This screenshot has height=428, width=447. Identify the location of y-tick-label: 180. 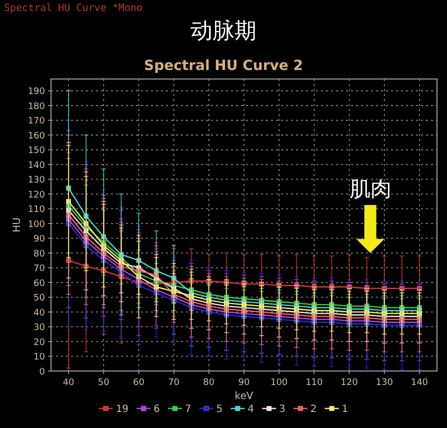
(37, 107).